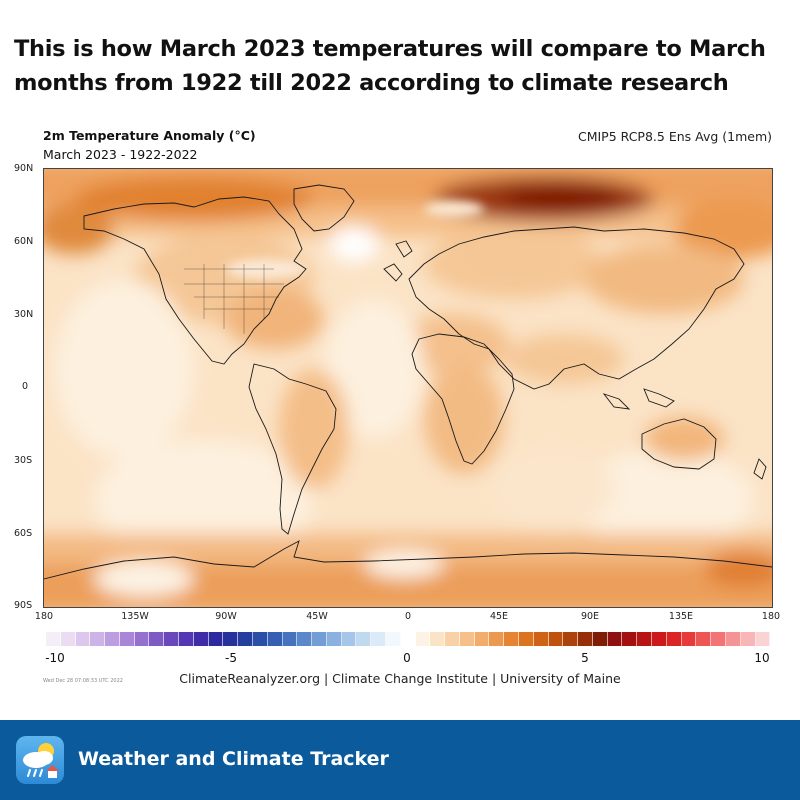  I want to click on lon-label-45w: 45W, so click(317, 616).